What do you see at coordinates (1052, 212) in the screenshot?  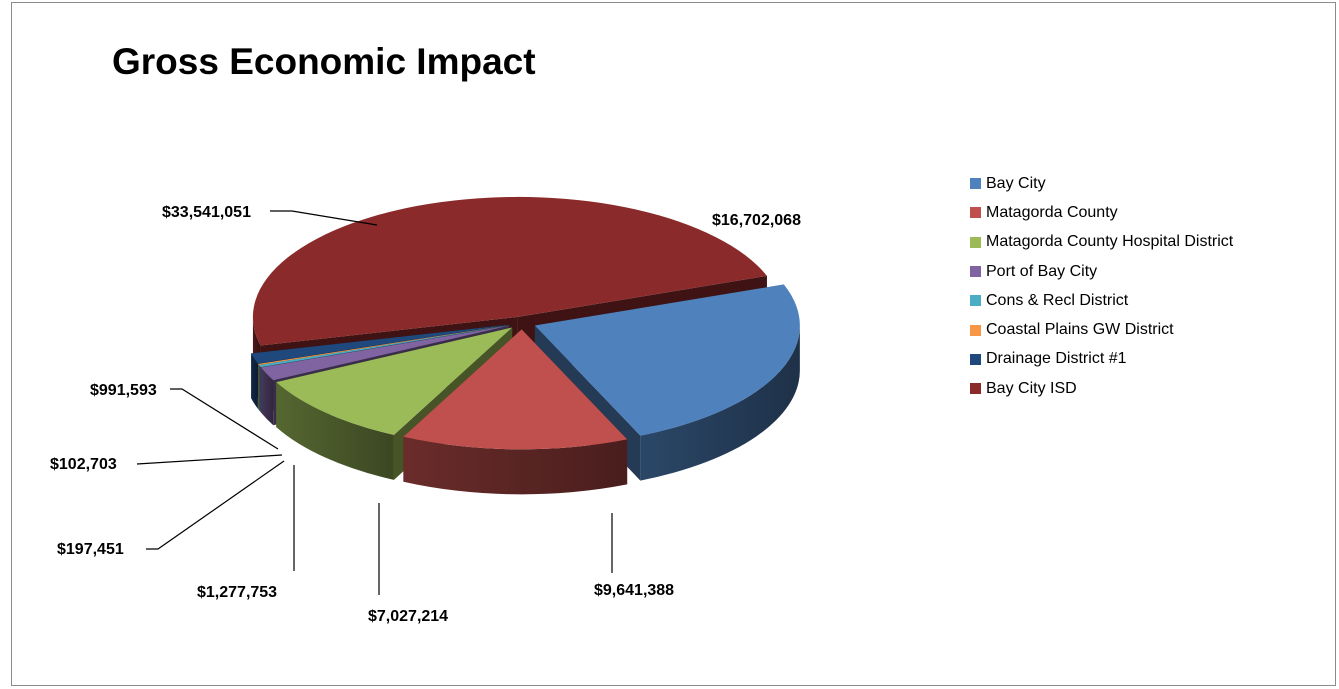 I see `legend-label: Matagorda County` at bounding box center [1052, 212].